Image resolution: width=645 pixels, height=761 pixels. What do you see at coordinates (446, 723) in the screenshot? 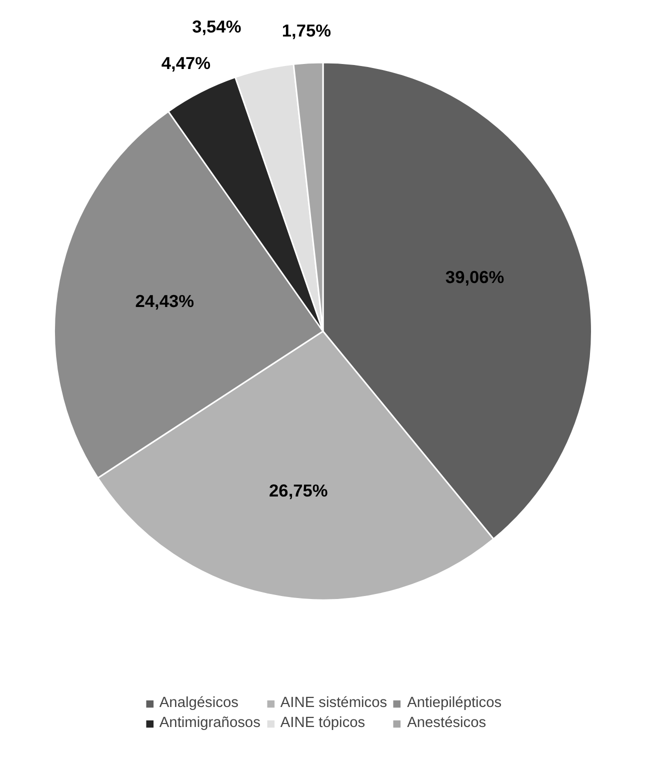
I see `legend-label: Anestésicos` at bounding box center [446, 723].